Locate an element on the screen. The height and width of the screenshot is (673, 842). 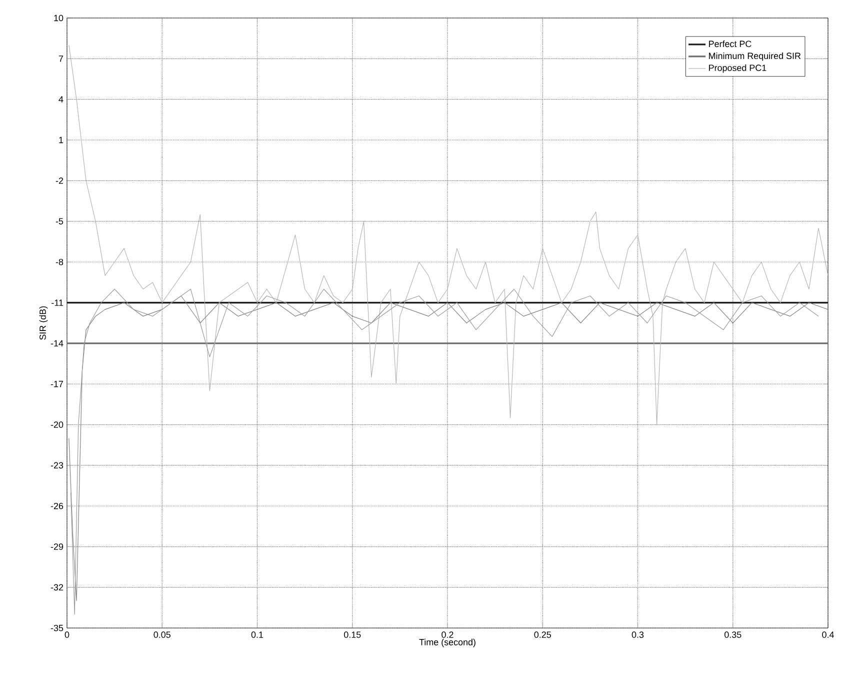
y-tick-label: -14 is located at coordinates (57, 343).